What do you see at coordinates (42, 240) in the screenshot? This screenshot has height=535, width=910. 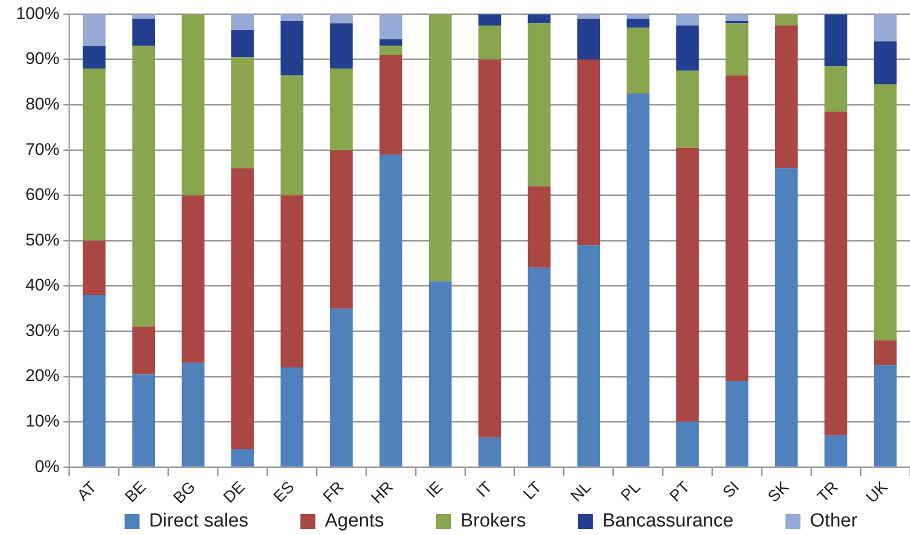 I see `y-tick-label: 50%` at bounding box center [42, 240].